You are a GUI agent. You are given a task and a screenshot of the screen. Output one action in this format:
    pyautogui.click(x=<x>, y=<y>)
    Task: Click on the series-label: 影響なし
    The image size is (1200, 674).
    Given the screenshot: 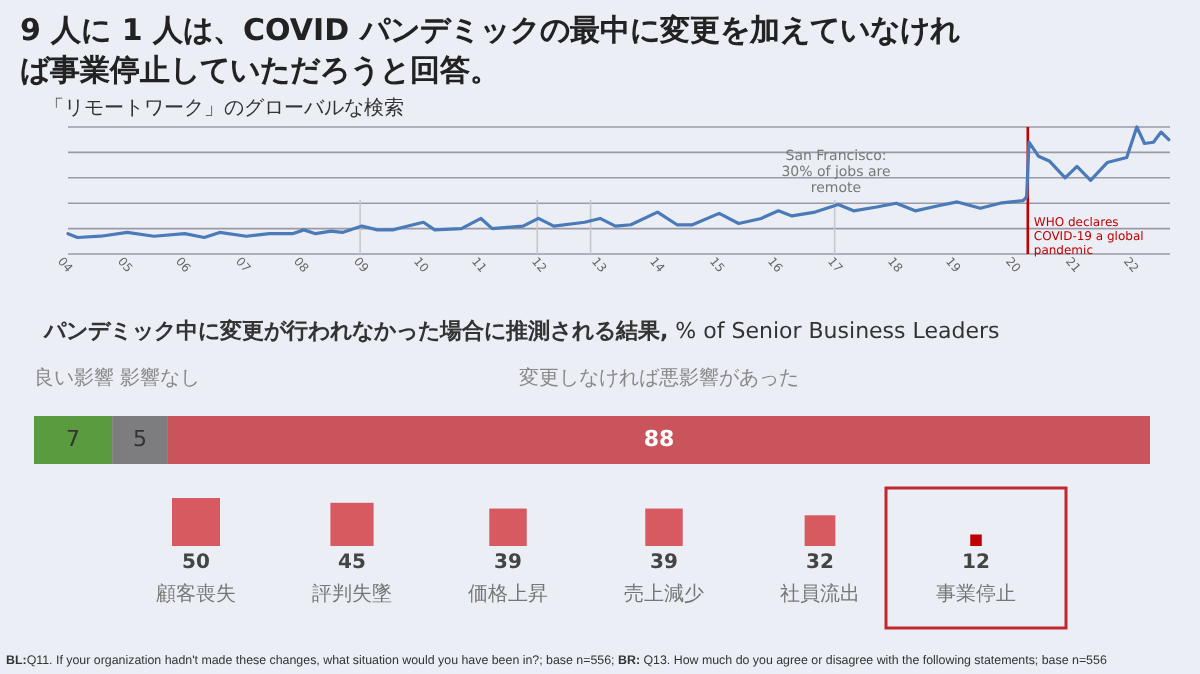 What is the action you would take?
    pyautogui.click(x=160, y=378)
    